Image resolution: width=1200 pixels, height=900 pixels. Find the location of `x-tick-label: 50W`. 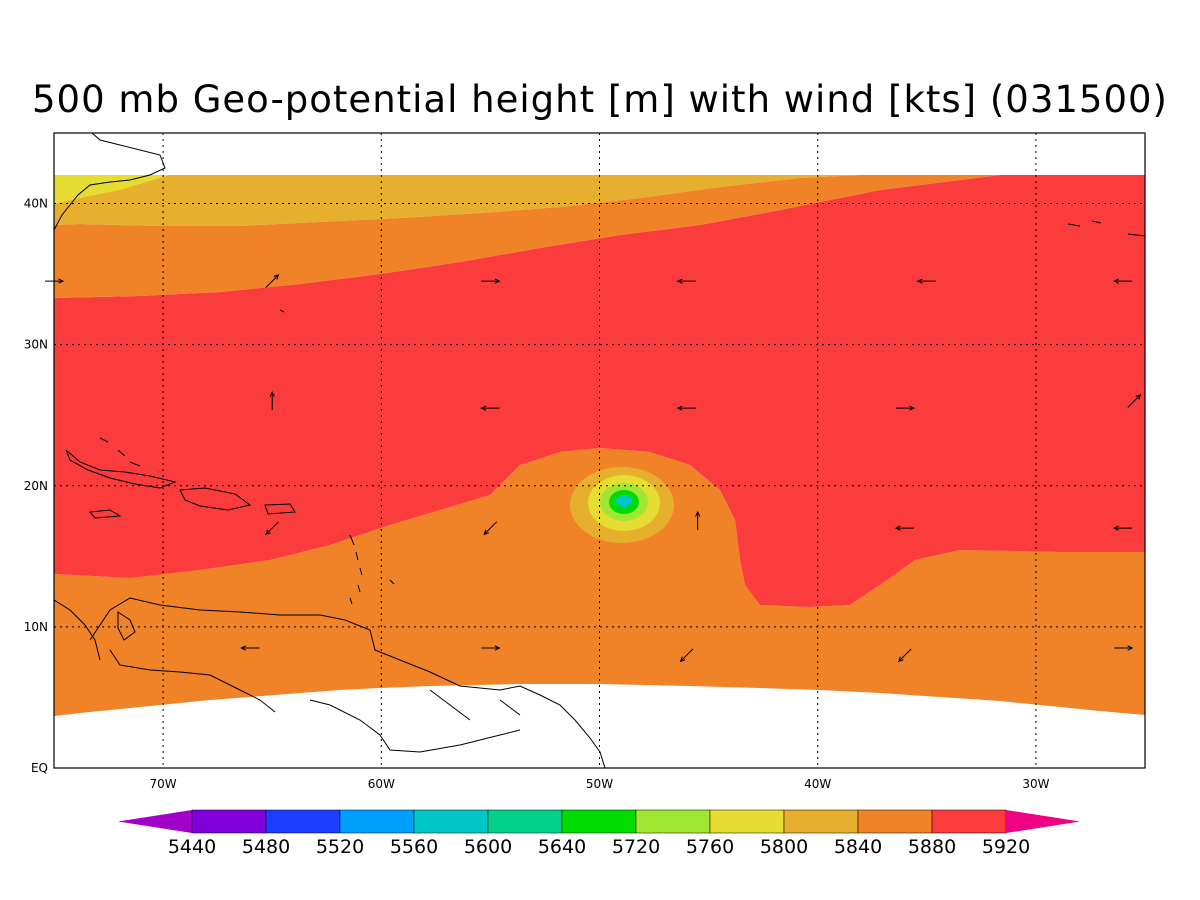

x-tick-label: 50W is located at coordinates (599, 784).